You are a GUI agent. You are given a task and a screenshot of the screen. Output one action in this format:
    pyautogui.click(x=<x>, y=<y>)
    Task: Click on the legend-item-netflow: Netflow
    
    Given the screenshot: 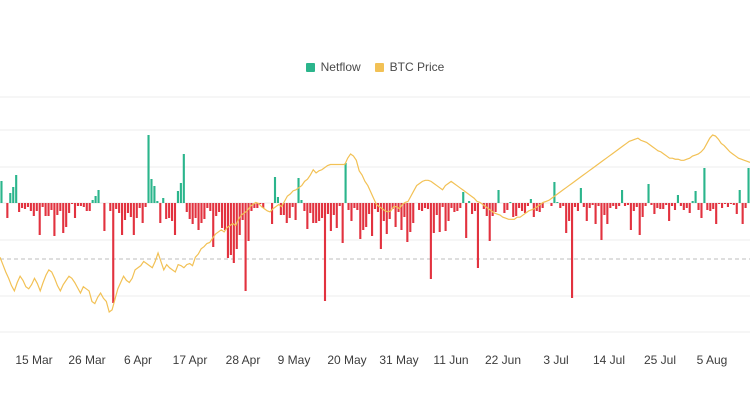 What is the action you would take?
    pyautogui.click(x=333, y=67)
    